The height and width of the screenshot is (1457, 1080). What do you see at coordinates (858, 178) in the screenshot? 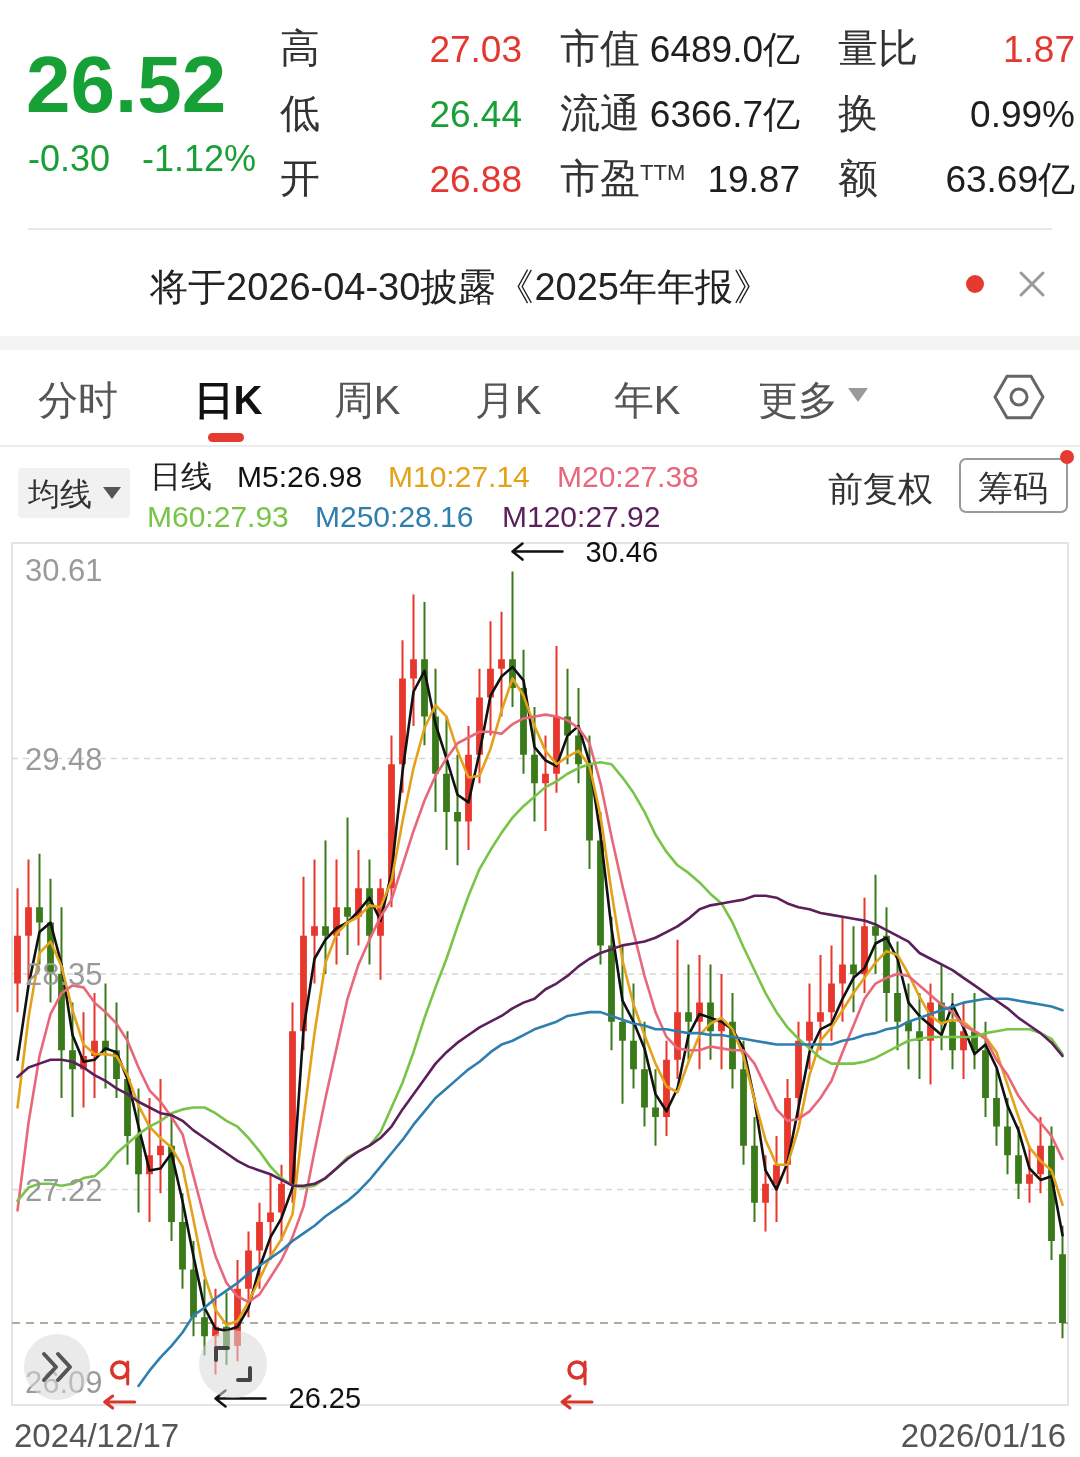
I see `text: 额` at bounding box center [858, 178].